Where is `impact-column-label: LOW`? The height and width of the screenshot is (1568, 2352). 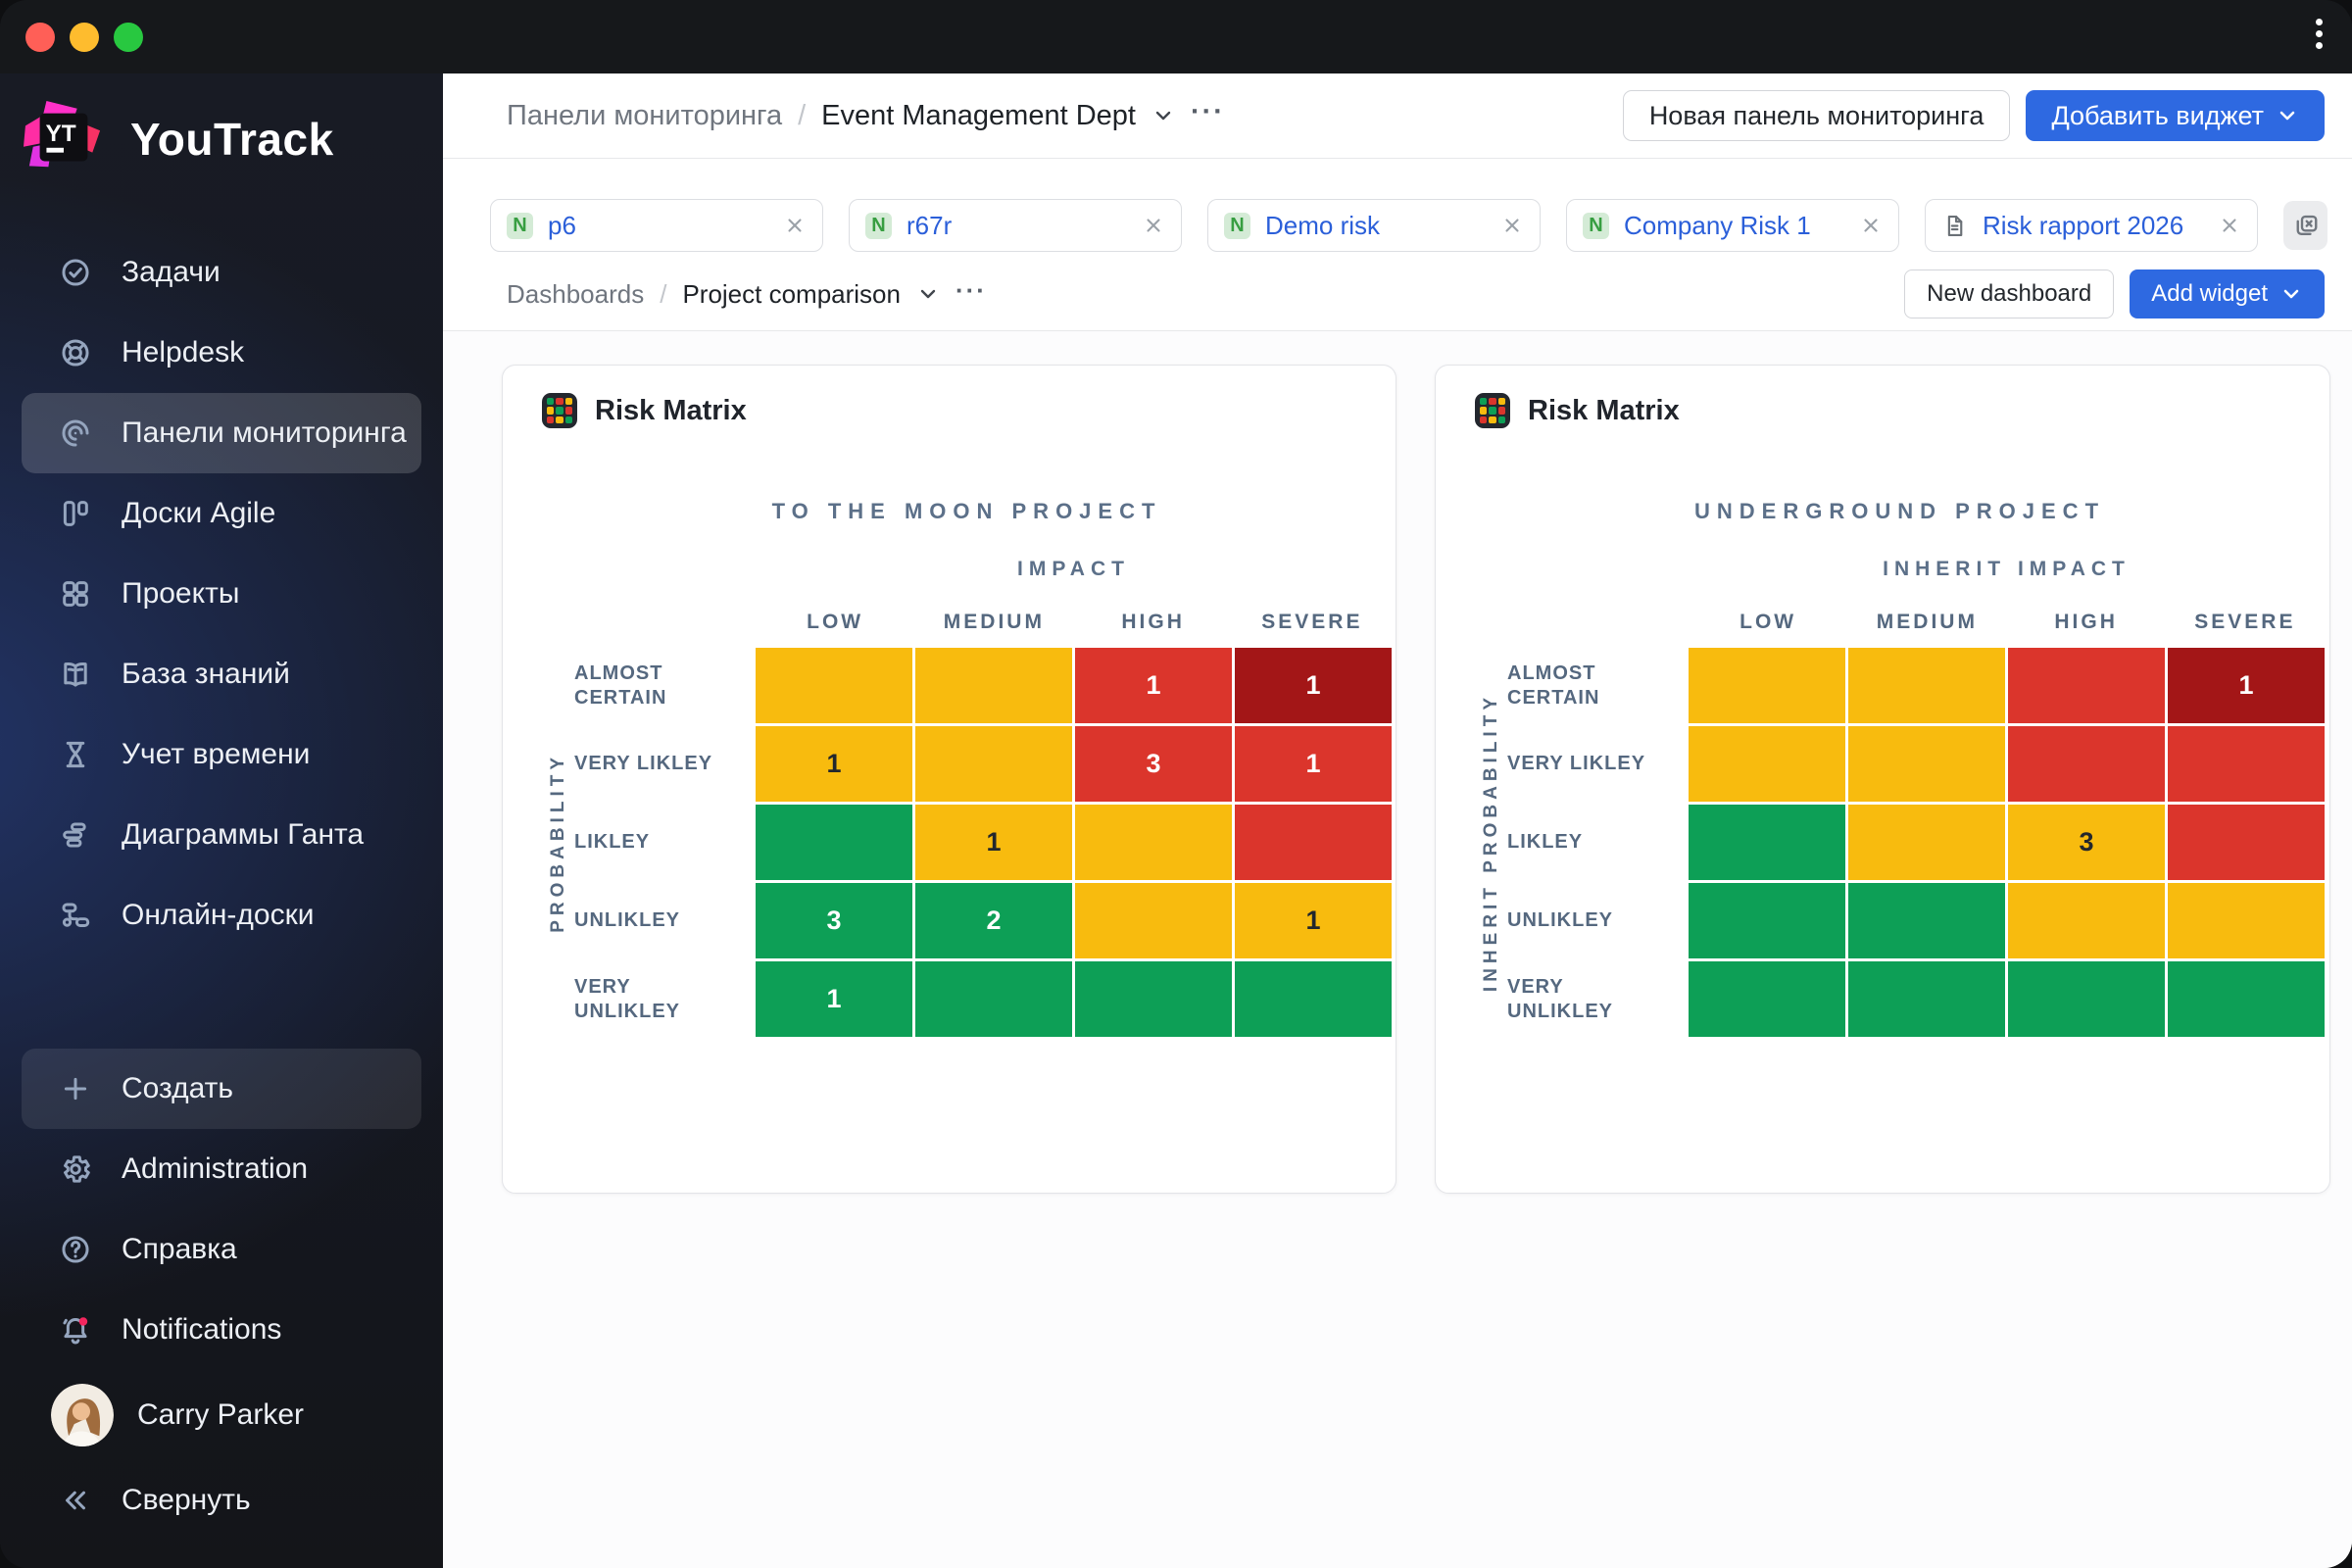
impact-column-label: LOW is located at coordinates (1768, 622).